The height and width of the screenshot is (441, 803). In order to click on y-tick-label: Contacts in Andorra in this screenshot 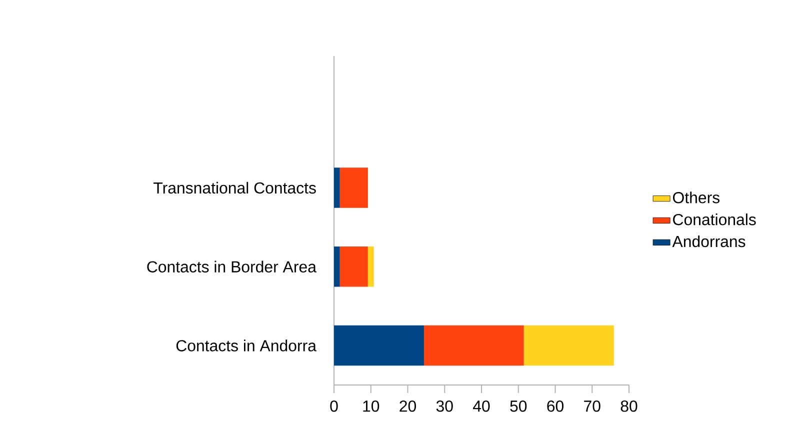, I will do `click(246, 346)`.